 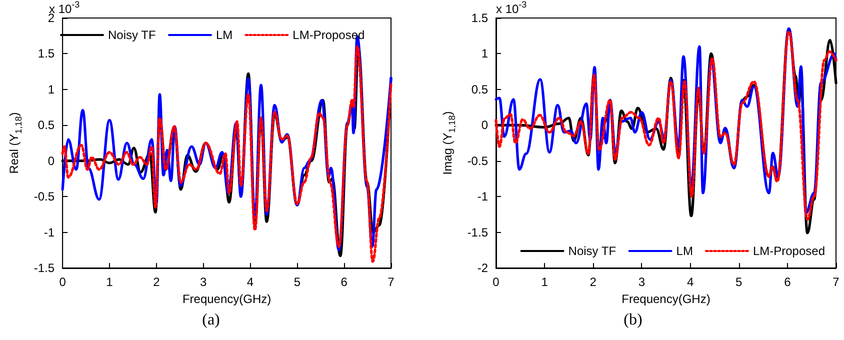 I want to click on y-axis-title: Real (Y1,18), so click(x=15, y=143).